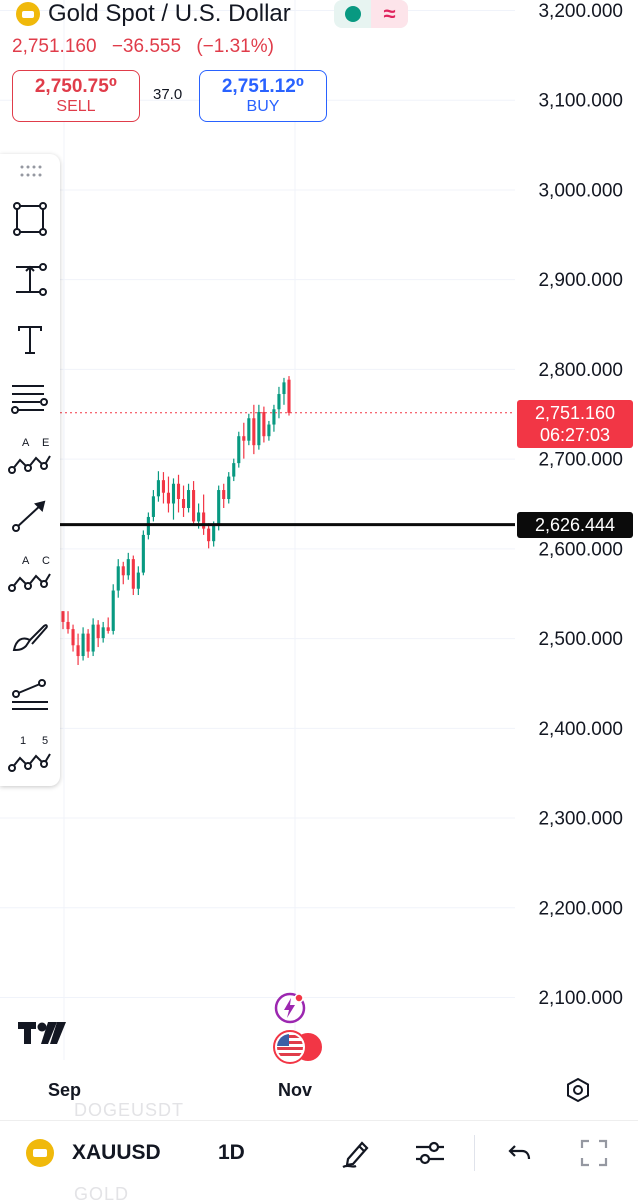 Image resolution: width=638 pixels, height=1200 pixels. I want to click on candlestick-series, so click(176, 521).